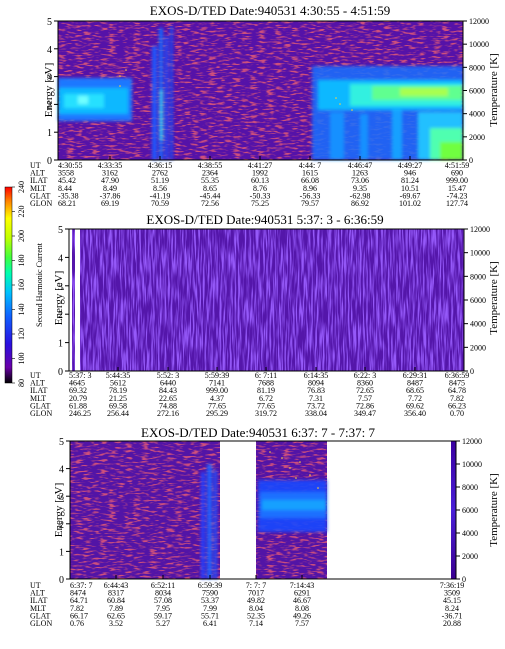 The width and height of the screenshot is (505, 649). Describe the element at coordinates (116, 623) in the screenshot. I see `panel-3-cell: 3.52` at that location.